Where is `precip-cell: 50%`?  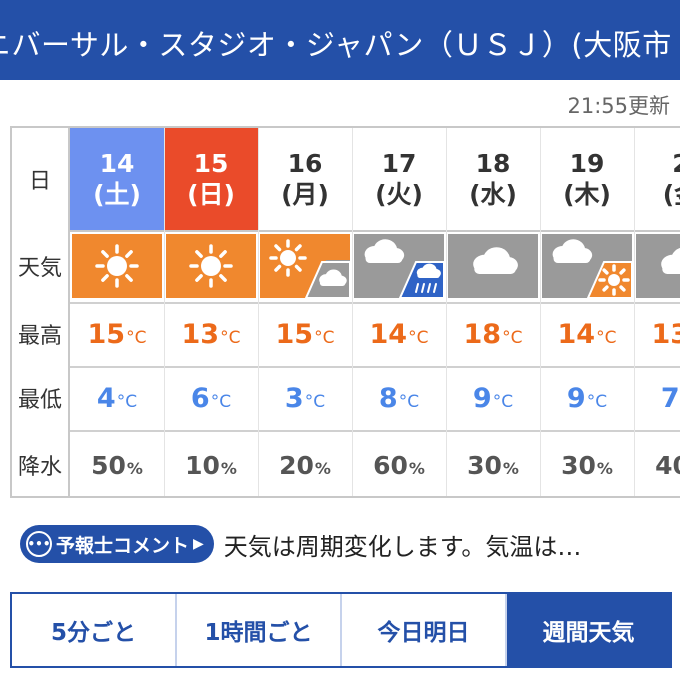
precip-cell: 50% is located at coordinates (117, 463).